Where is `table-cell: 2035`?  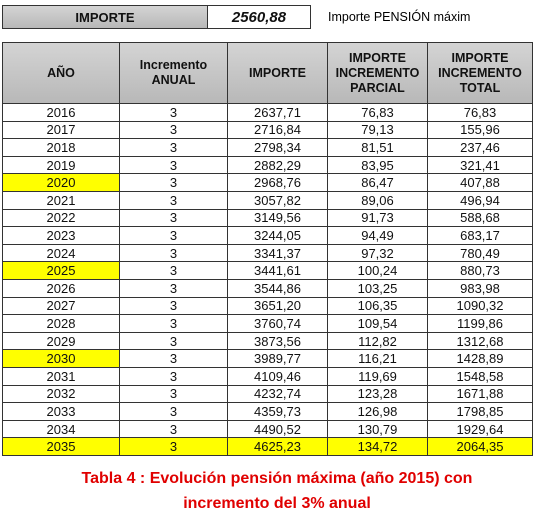
table-cell: 2035 is located at coordinates (61, 446).